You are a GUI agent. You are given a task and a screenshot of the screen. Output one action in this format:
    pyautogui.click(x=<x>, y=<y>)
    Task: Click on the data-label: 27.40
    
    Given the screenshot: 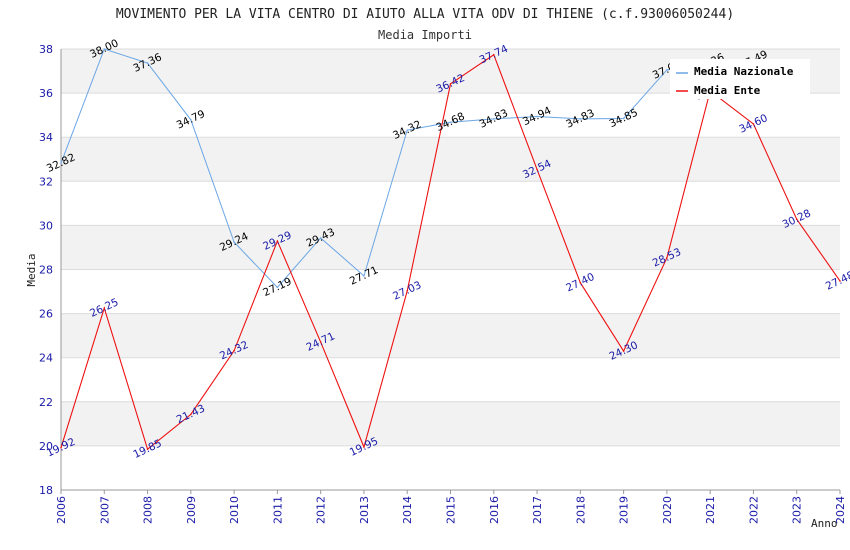 What is the action you would take?
    pyautogui.click(x=580, y=283)
    